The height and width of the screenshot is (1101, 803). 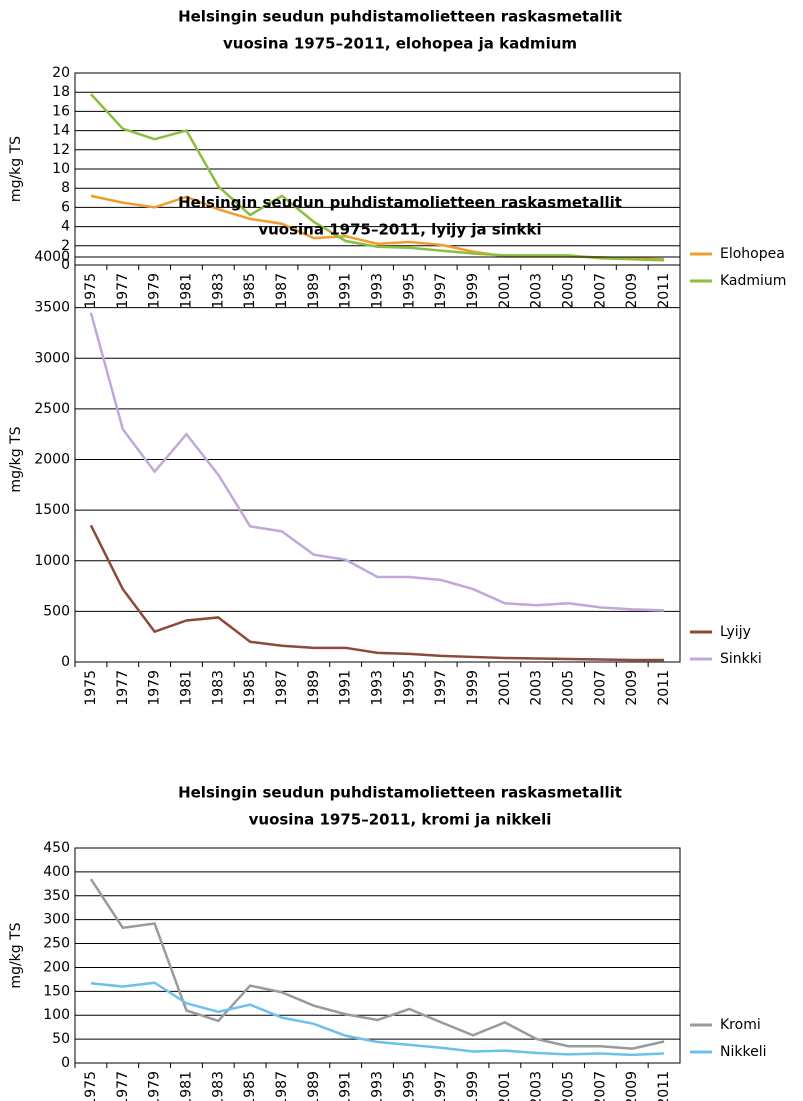 I want to click on legend-label: Kromi, so click(x=740, y=1025).